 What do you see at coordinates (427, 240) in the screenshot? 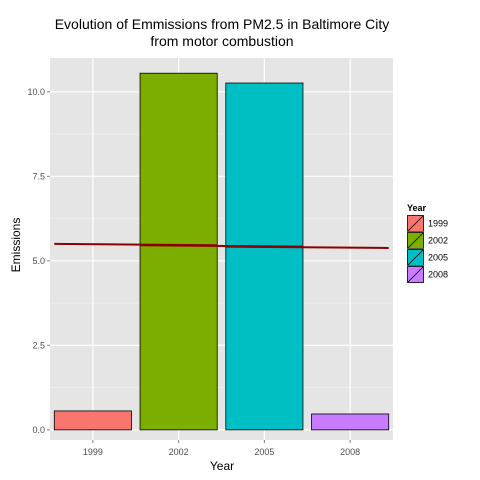
I see `legend-entry-2002: 2002` at bounding box center [427, 240].